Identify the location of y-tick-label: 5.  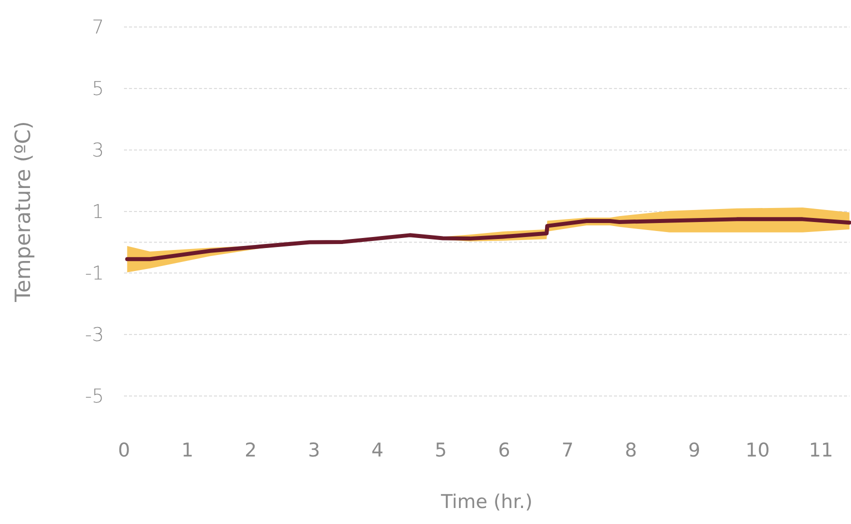
(98, 89).